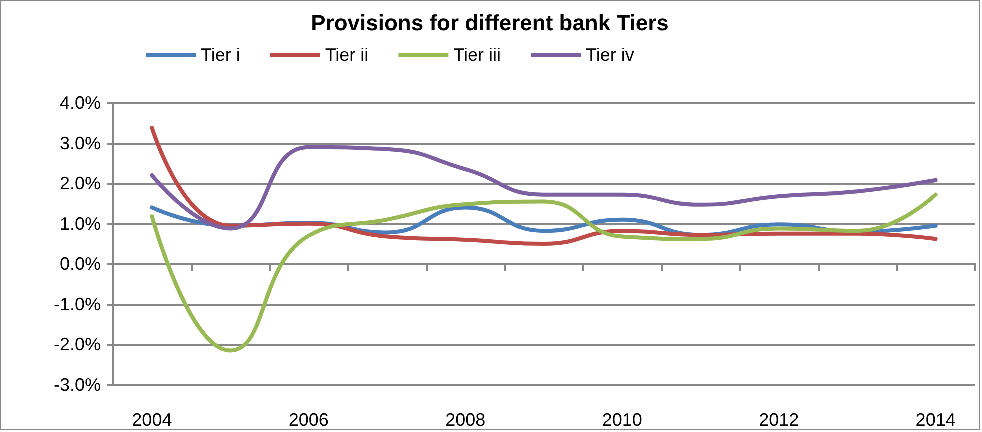  What do you see at coordinates (80, 103) in the screenshot?
I see `y-tick-label: 4.0%` at bounding box center [80, 103].